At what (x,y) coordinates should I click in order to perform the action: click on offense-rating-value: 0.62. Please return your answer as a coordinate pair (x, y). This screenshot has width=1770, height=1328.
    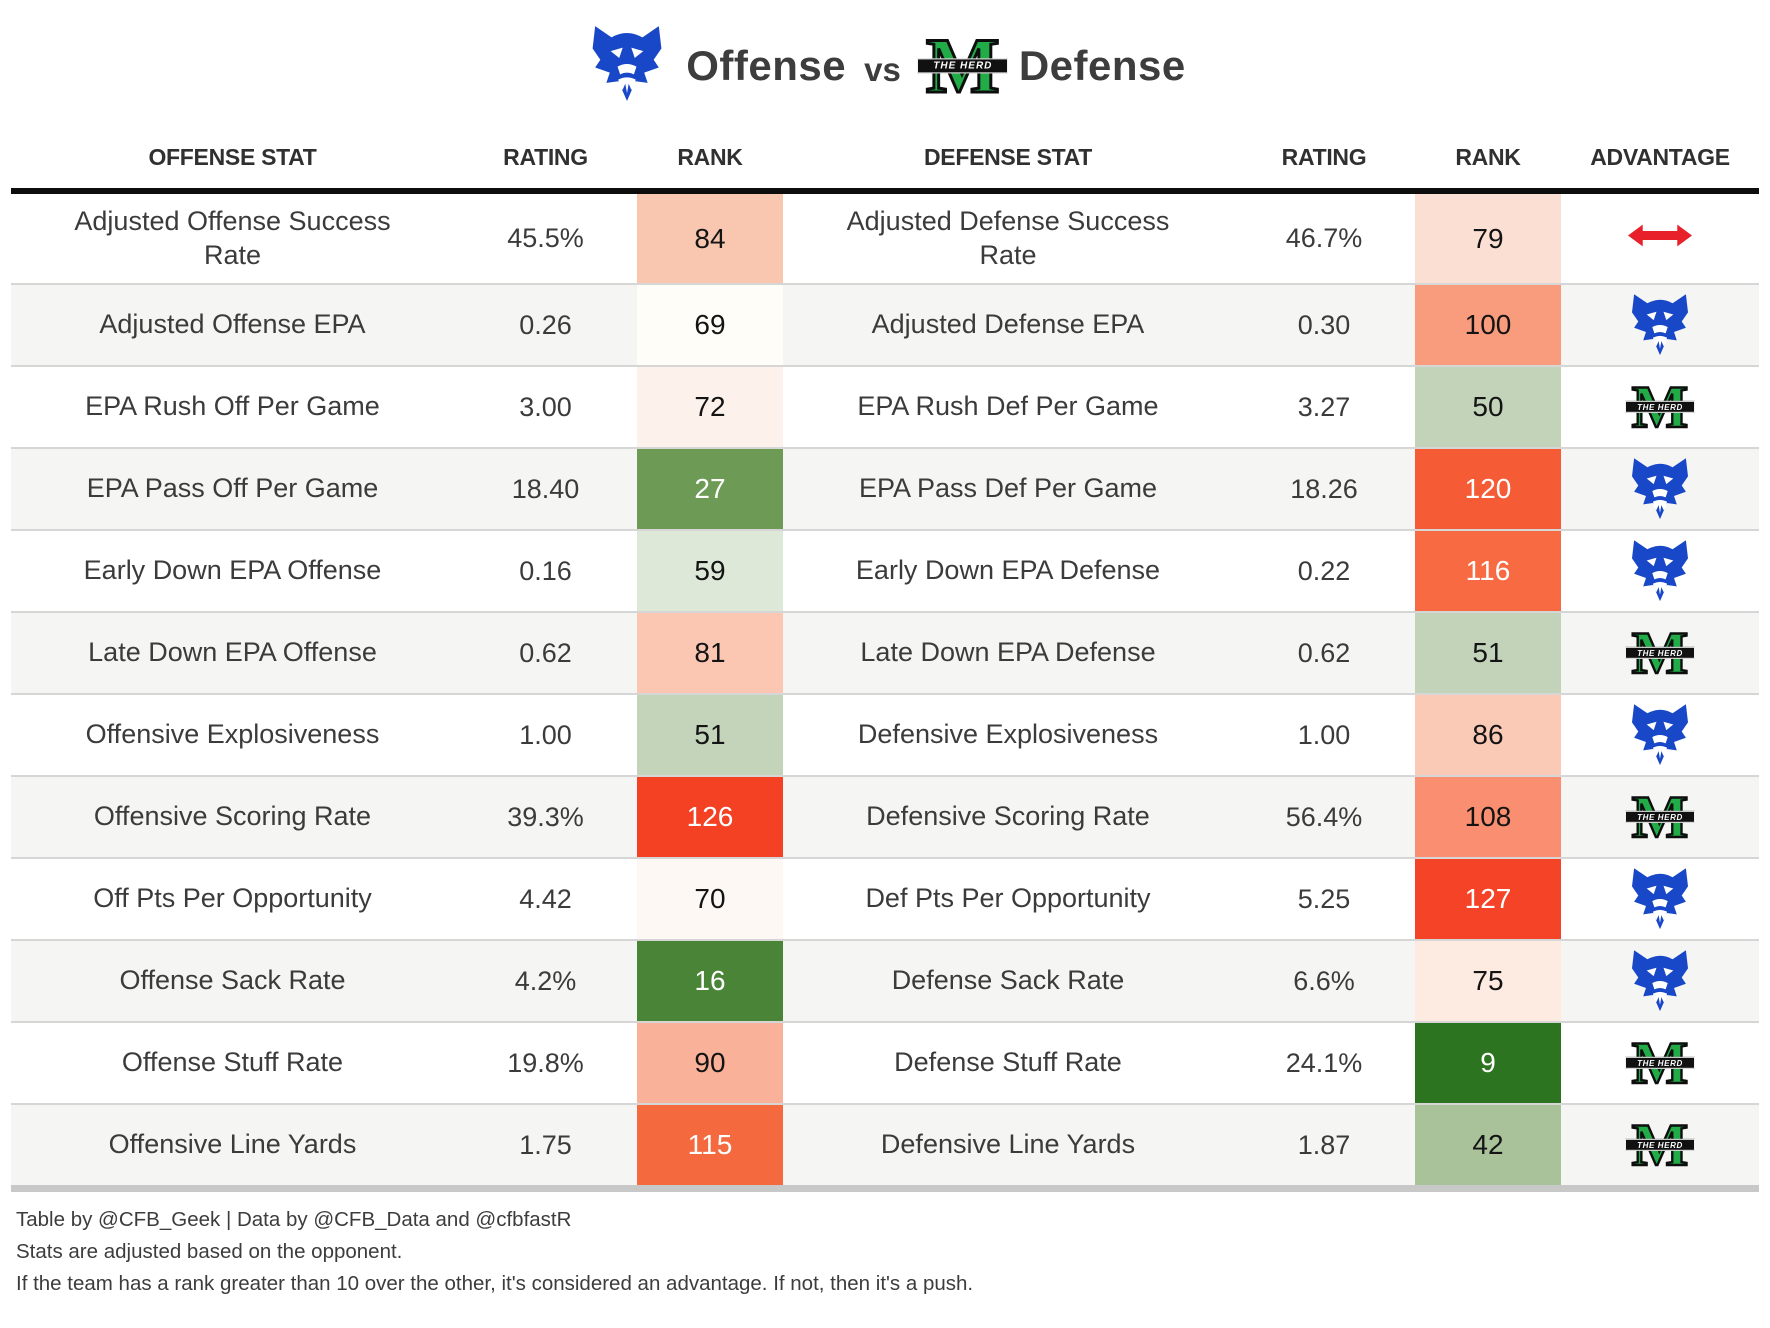
    Looking at the image, I should click on (545, 652).